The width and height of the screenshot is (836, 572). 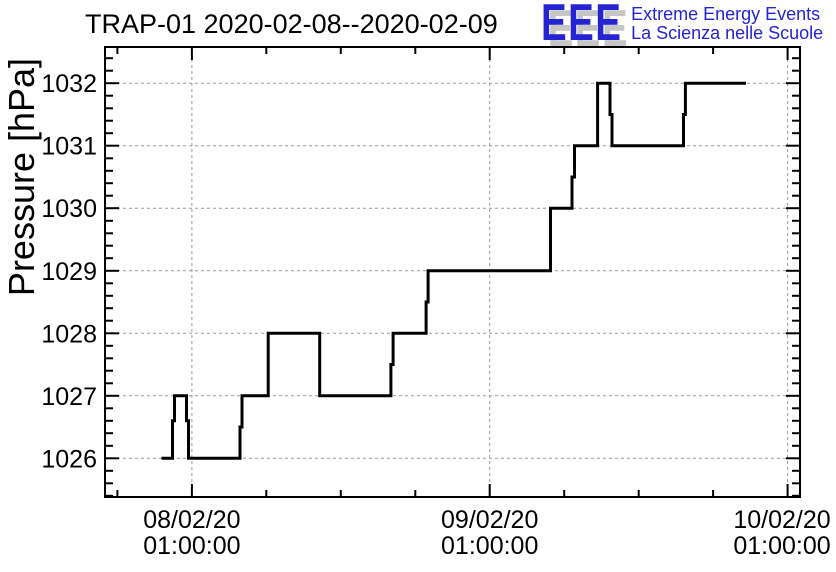 I want to click on y-tick-label: 1026, so click(x=69, y=459).